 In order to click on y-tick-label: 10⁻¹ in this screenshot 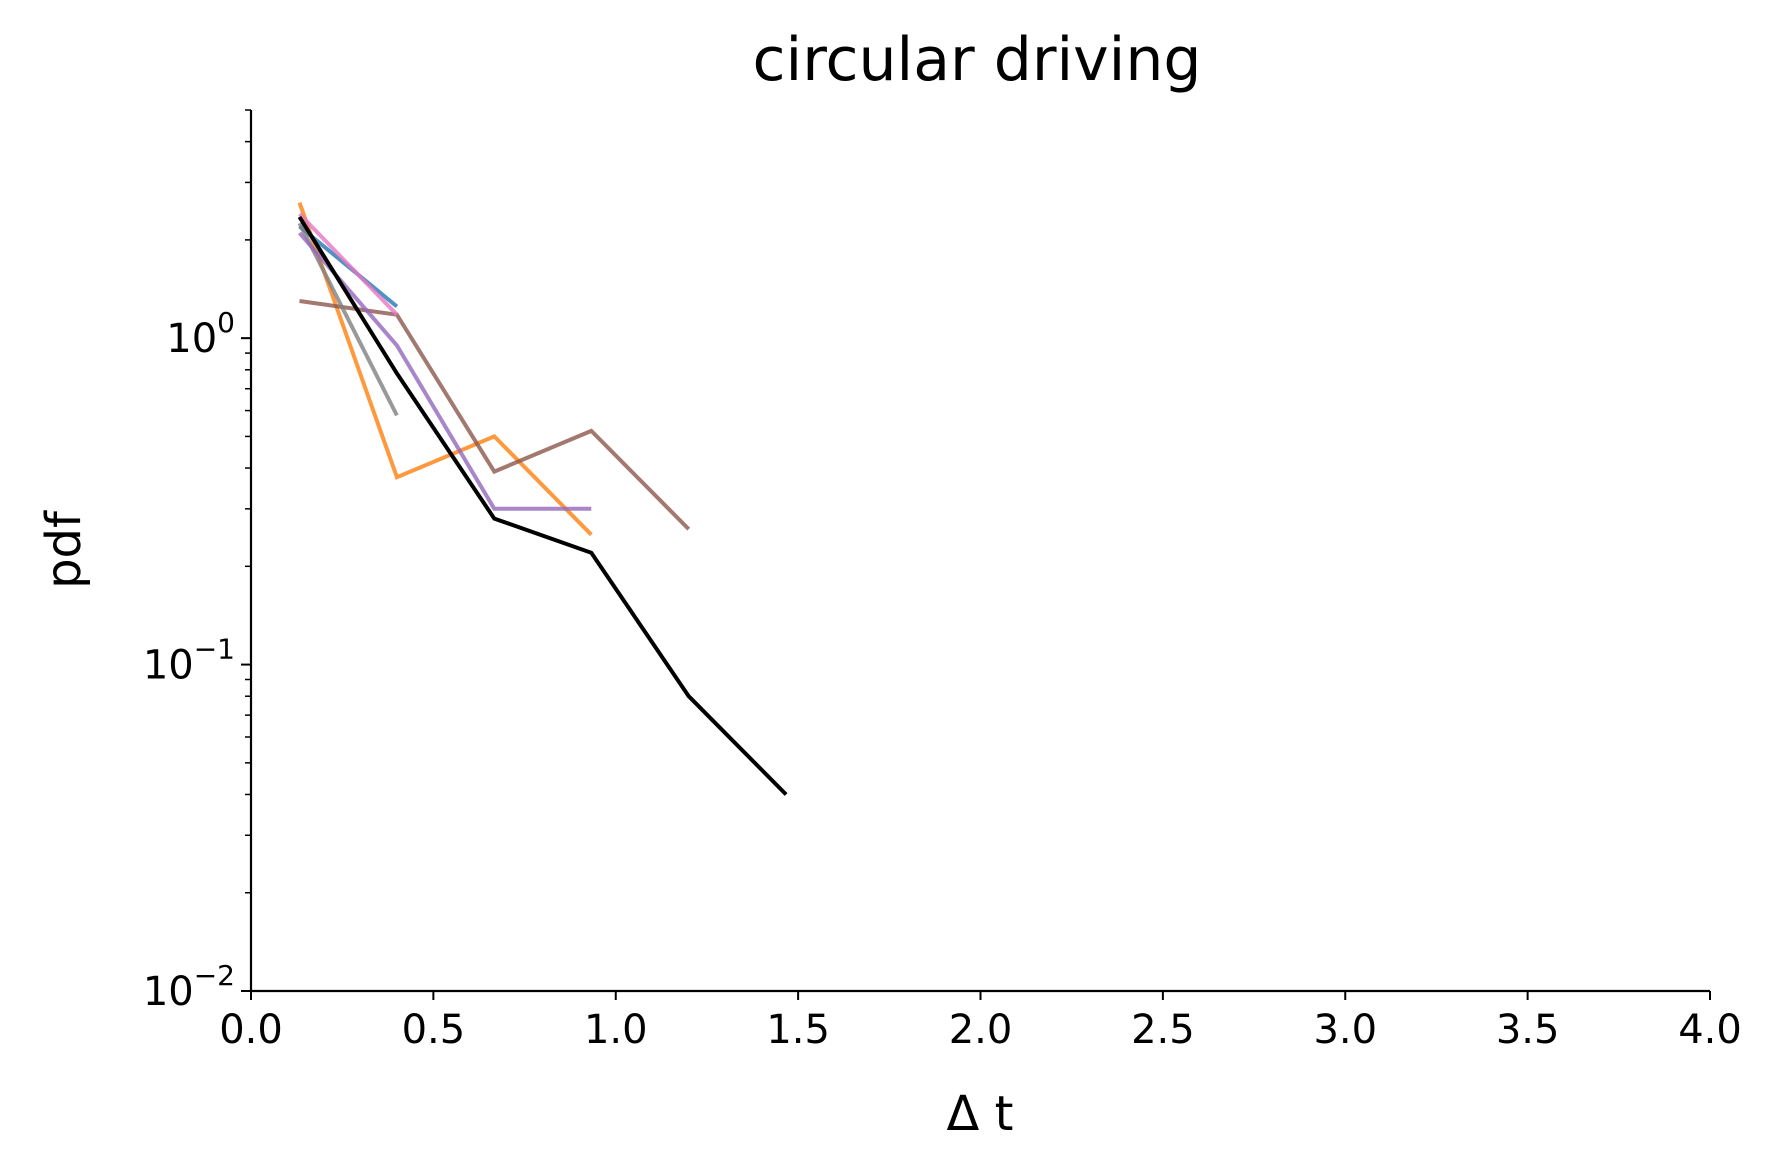, I will do `click(189, 661)`.